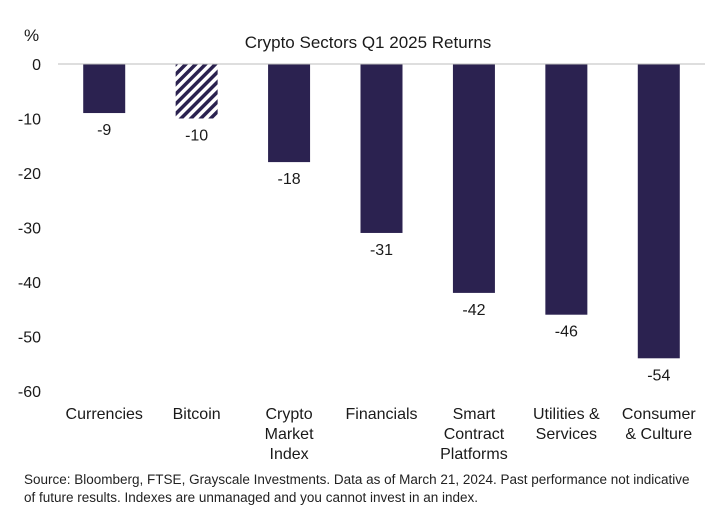 Image resolution: width=710 pixels, height=510 pixels. I want to click on y-tick-label: -10, so click(29, 120).